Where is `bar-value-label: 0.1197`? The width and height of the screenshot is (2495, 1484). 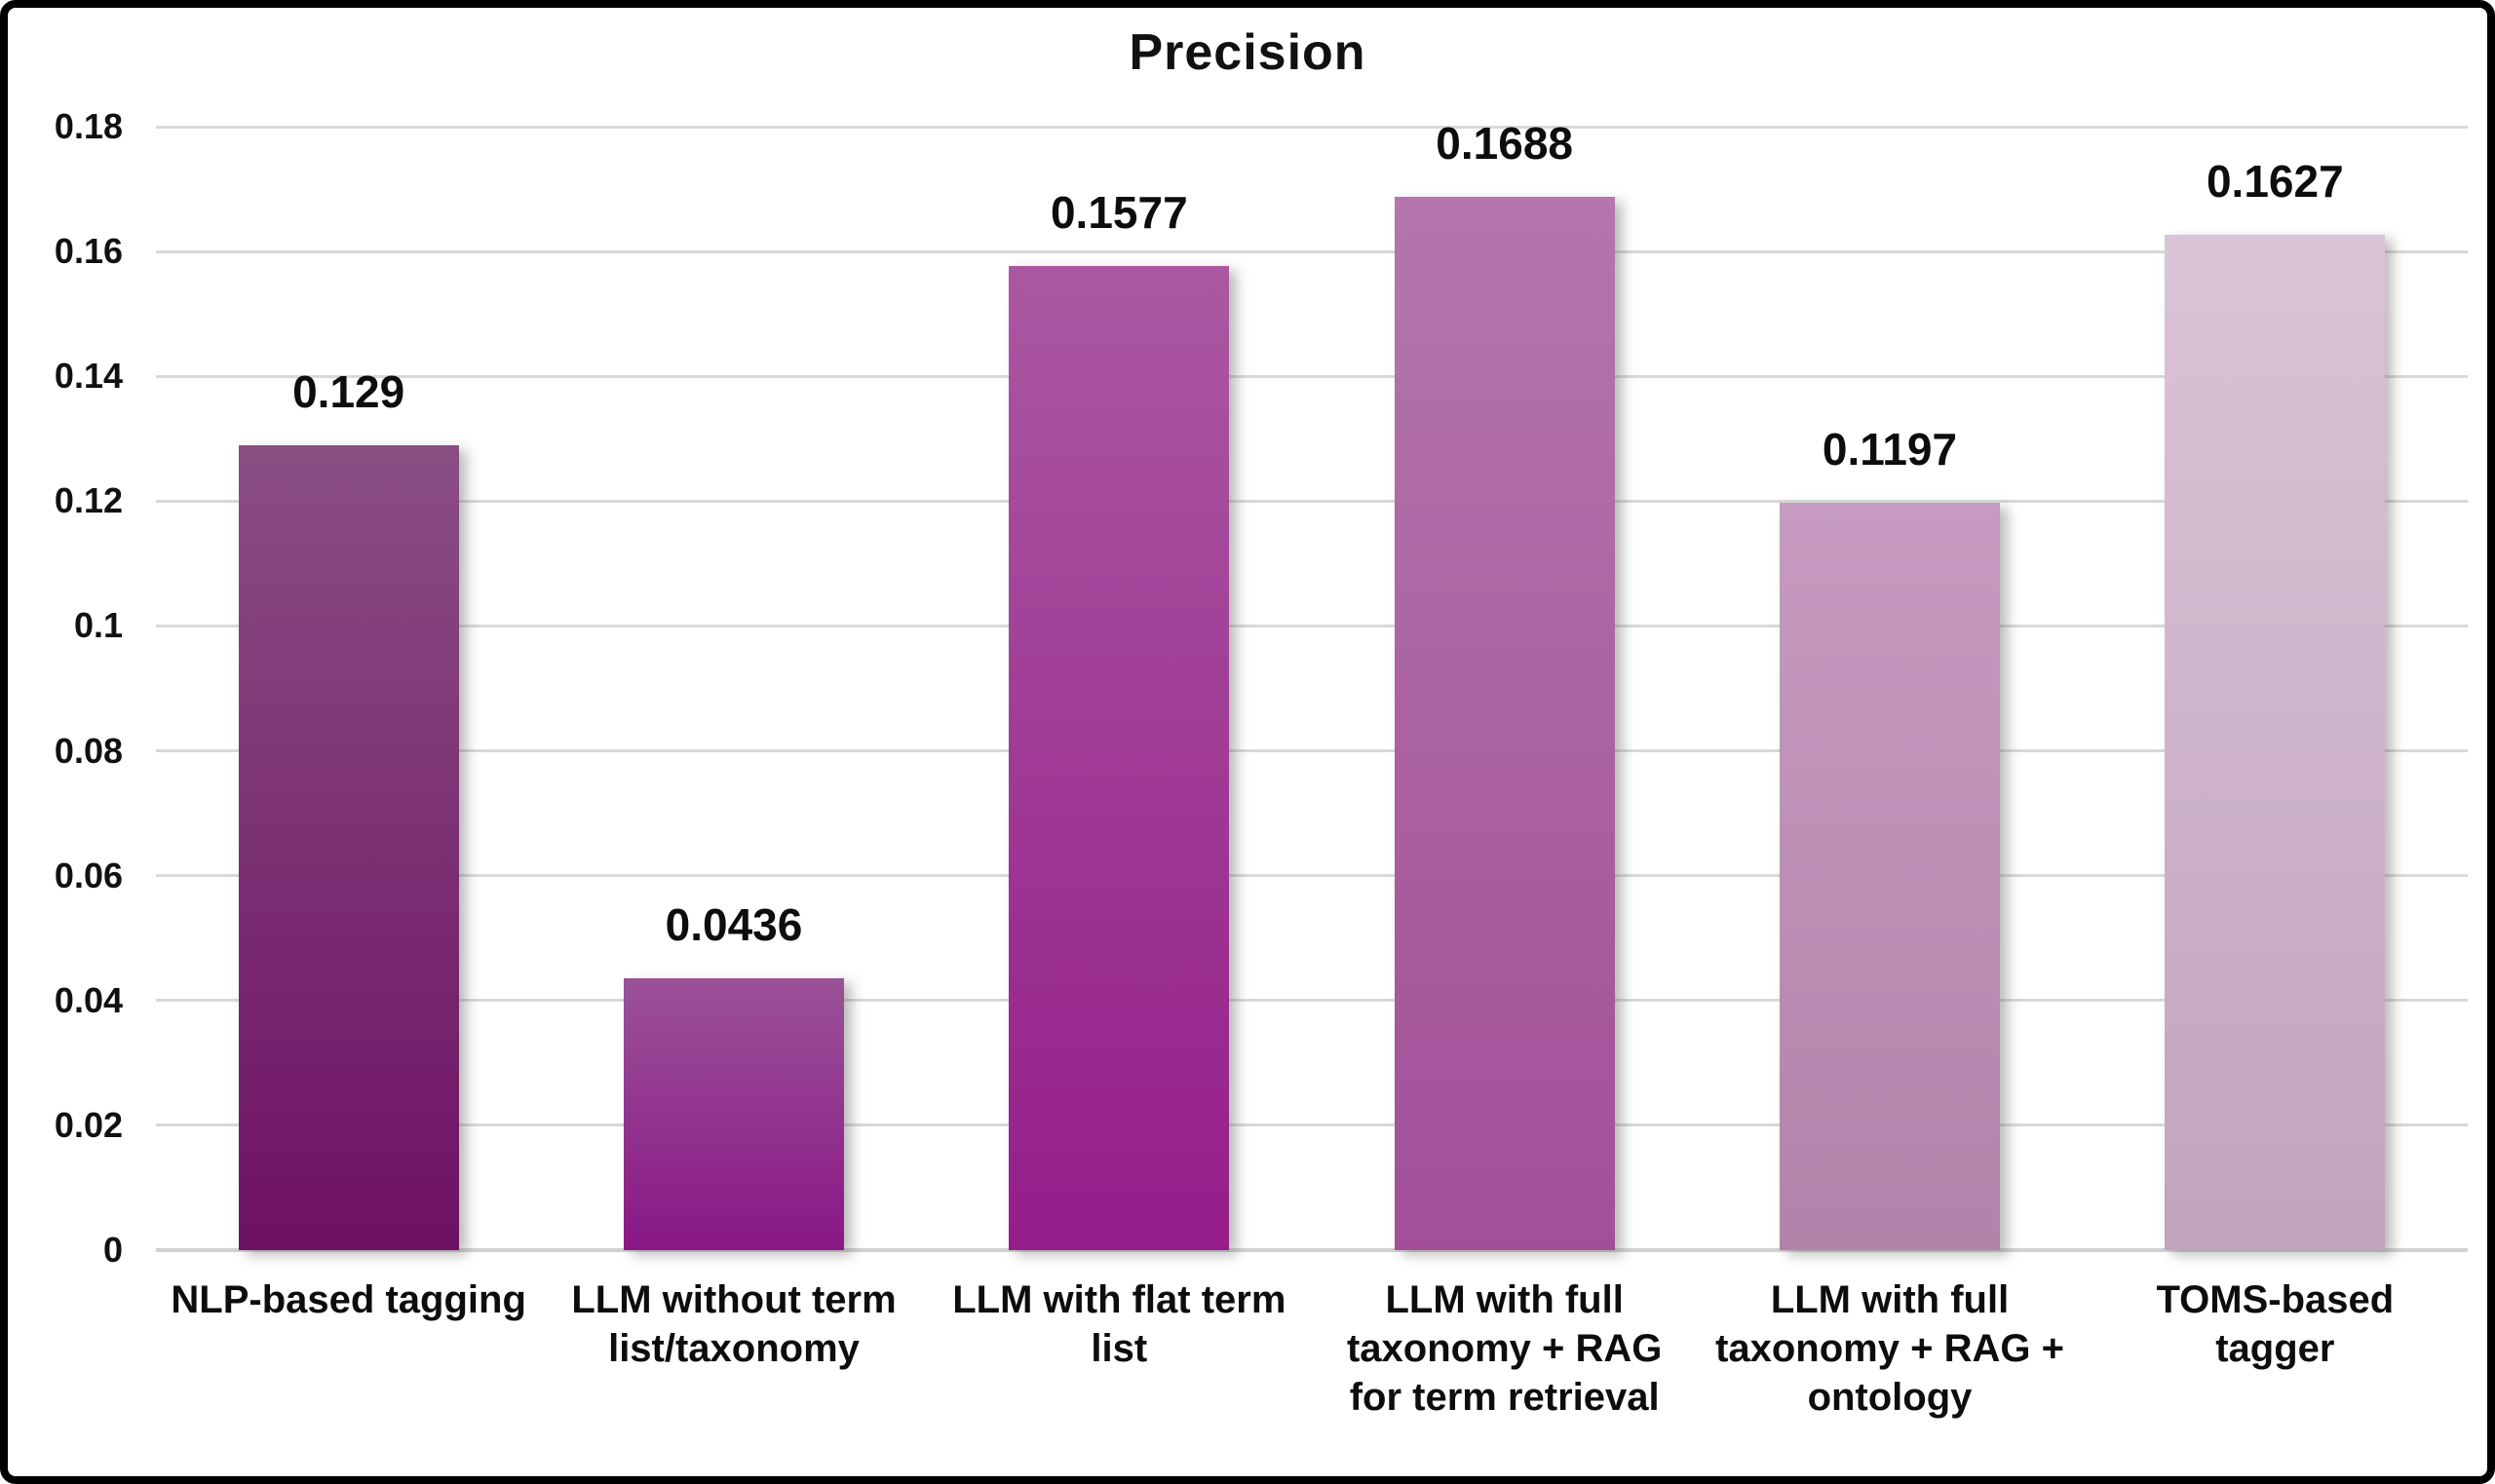 bar-value-label: 0.1197 is located at coordinates (1890, 450).